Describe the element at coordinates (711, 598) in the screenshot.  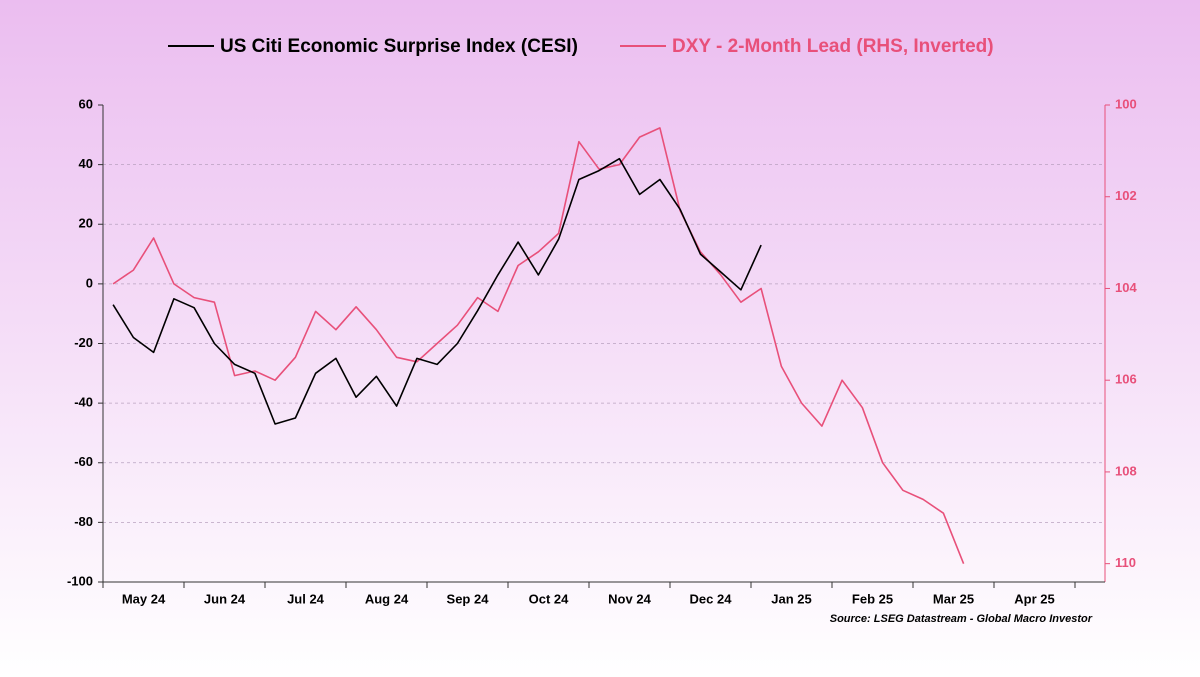
I see `x-tick-label: Dec 24` at that location.